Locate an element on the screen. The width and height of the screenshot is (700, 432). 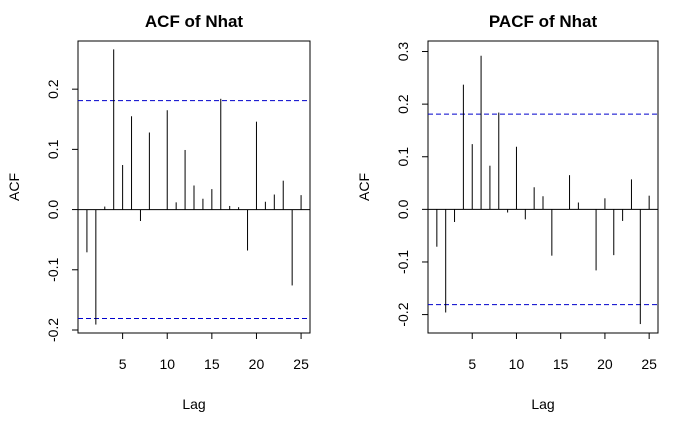
pacf-y-tick-label-2: 0.0 is located at coordinates (403, 209).